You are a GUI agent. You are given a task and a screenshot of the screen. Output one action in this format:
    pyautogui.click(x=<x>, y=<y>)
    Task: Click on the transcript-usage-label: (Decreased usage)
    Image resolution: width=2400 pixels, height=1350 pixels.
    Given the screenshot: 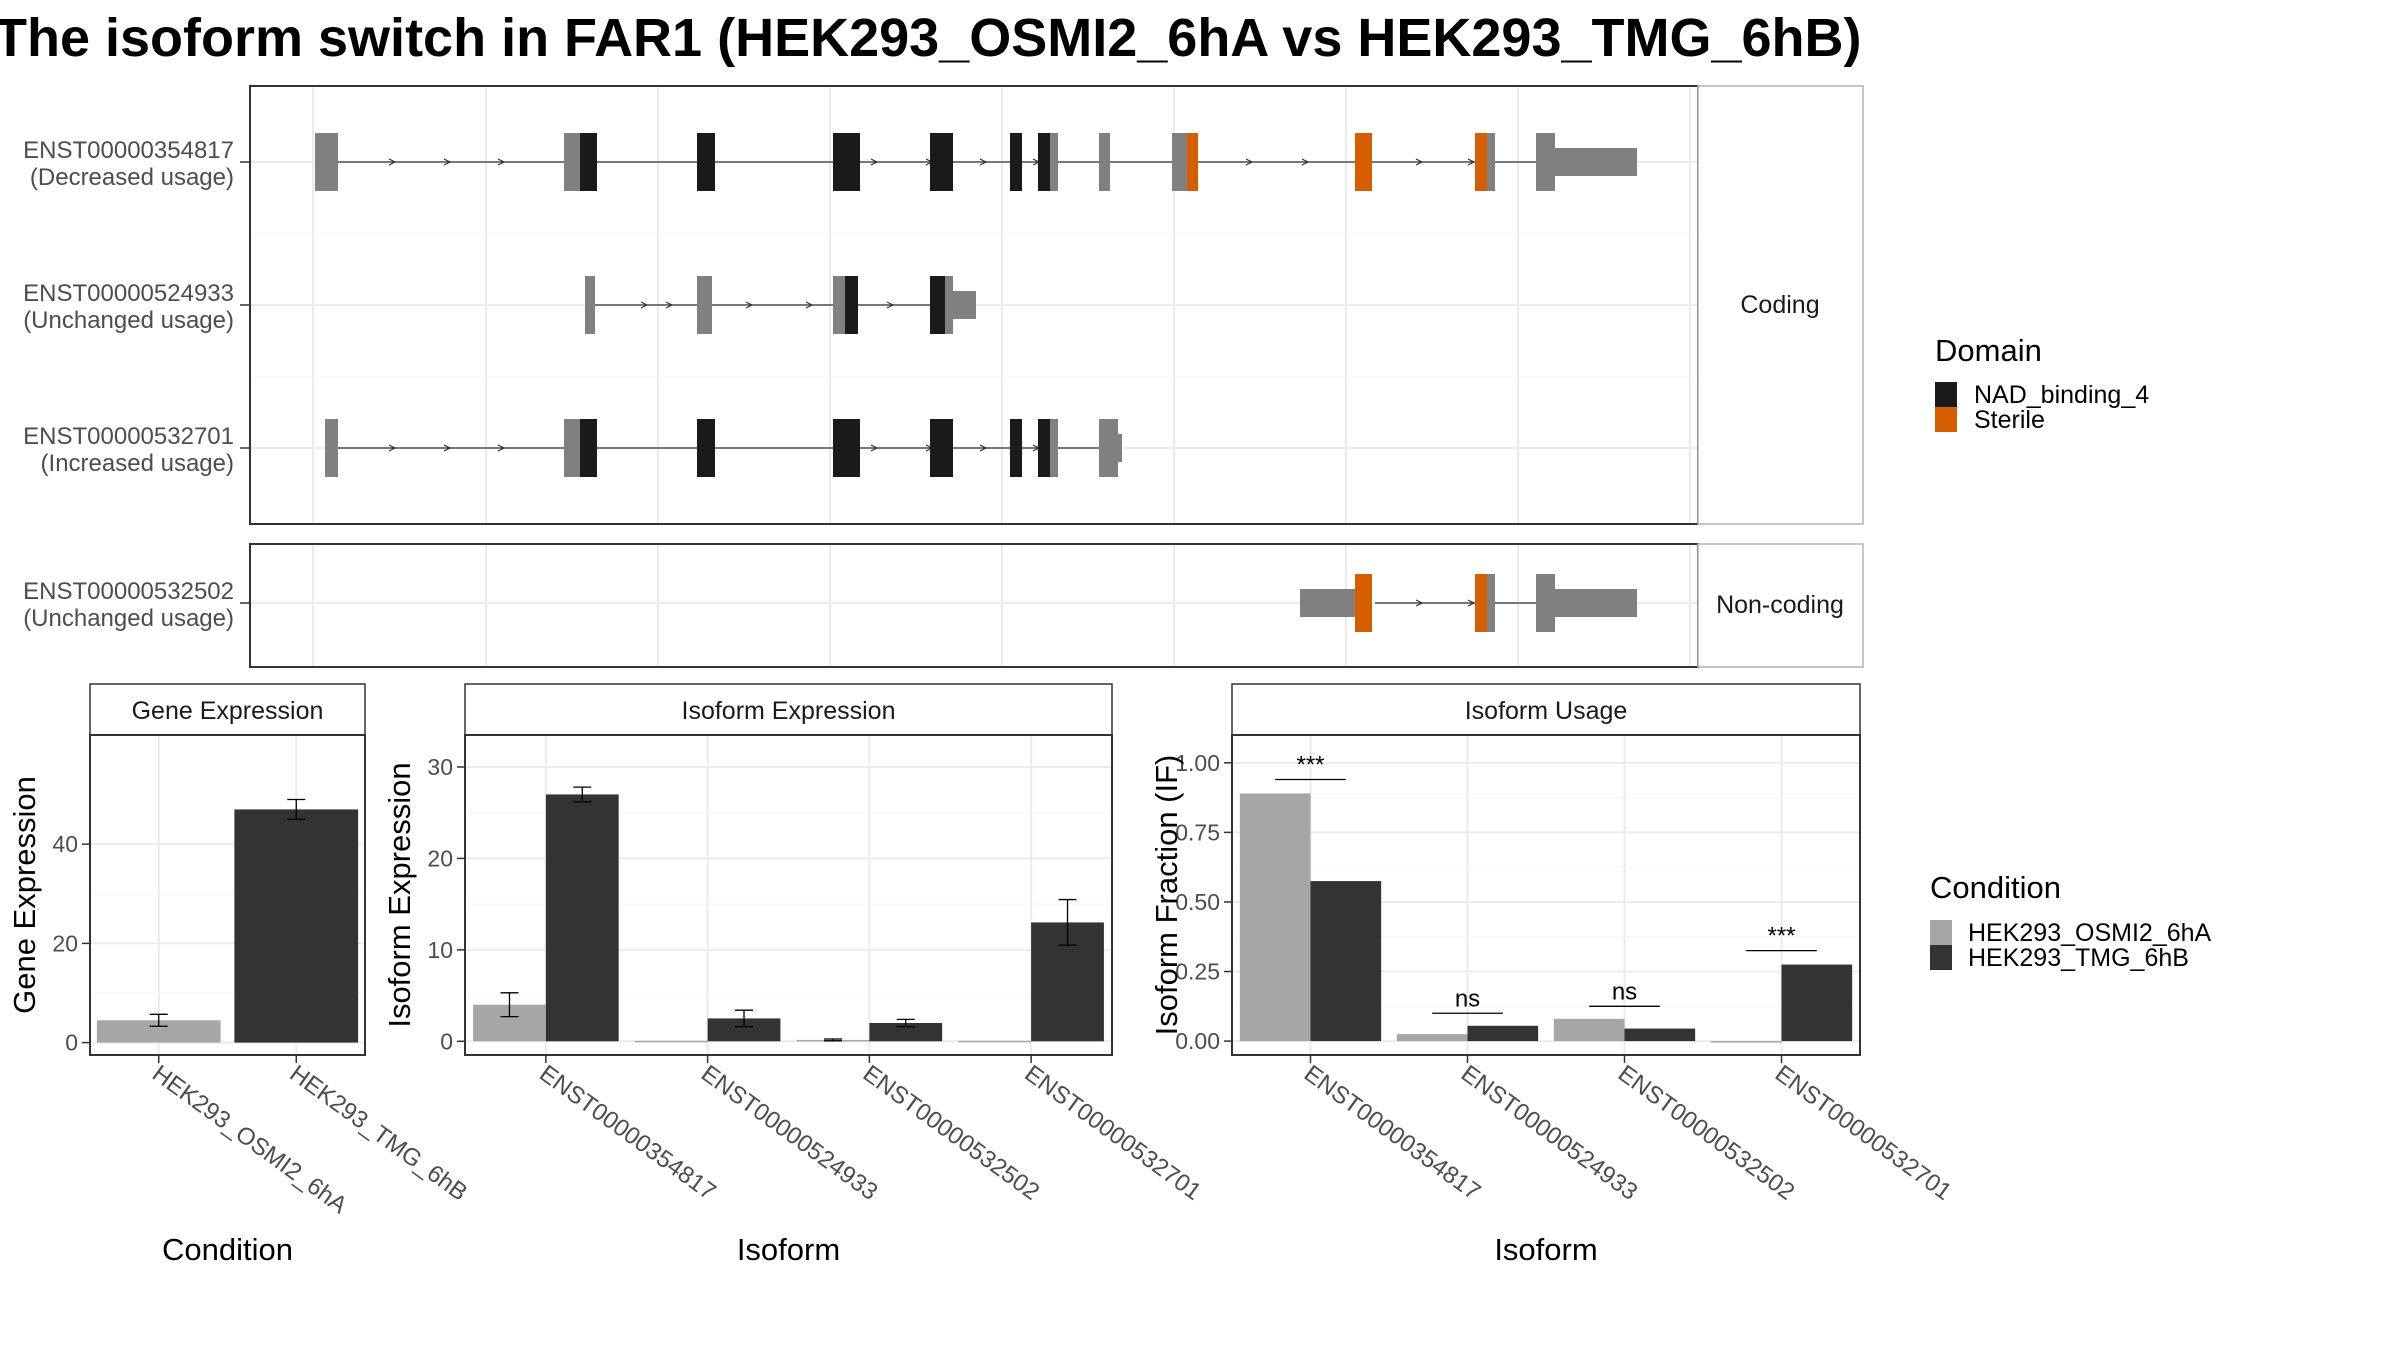 What is the action you would take?
    pyautogui.click(x=132, y=177)
    